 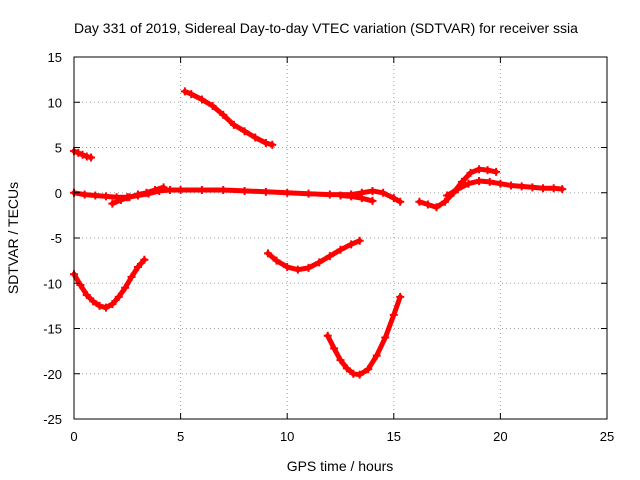 I want to click on x-tick-labels: 0 5 10 15 20 25, so click(x=342, y=436).